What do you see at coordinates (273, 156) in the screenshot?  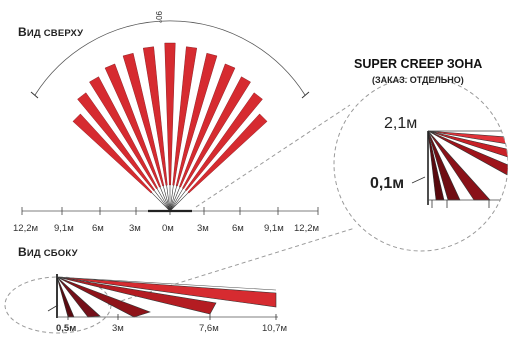 I see `connector-dashed-top` at bounding box center [273, 156].